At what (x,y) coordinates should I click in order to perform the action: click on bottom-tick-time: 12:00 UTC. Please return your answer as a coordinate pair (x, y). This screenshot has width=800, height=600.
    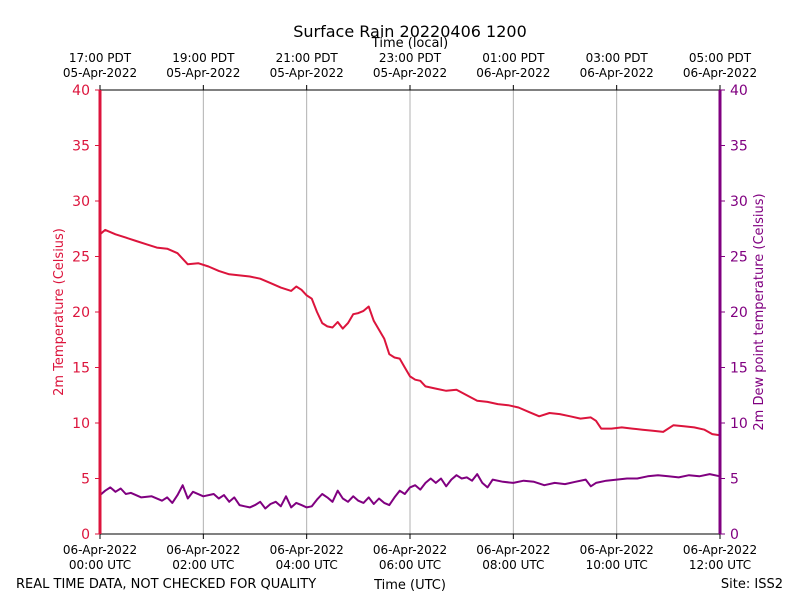
    Looking at the image, I should click on (720, 565).